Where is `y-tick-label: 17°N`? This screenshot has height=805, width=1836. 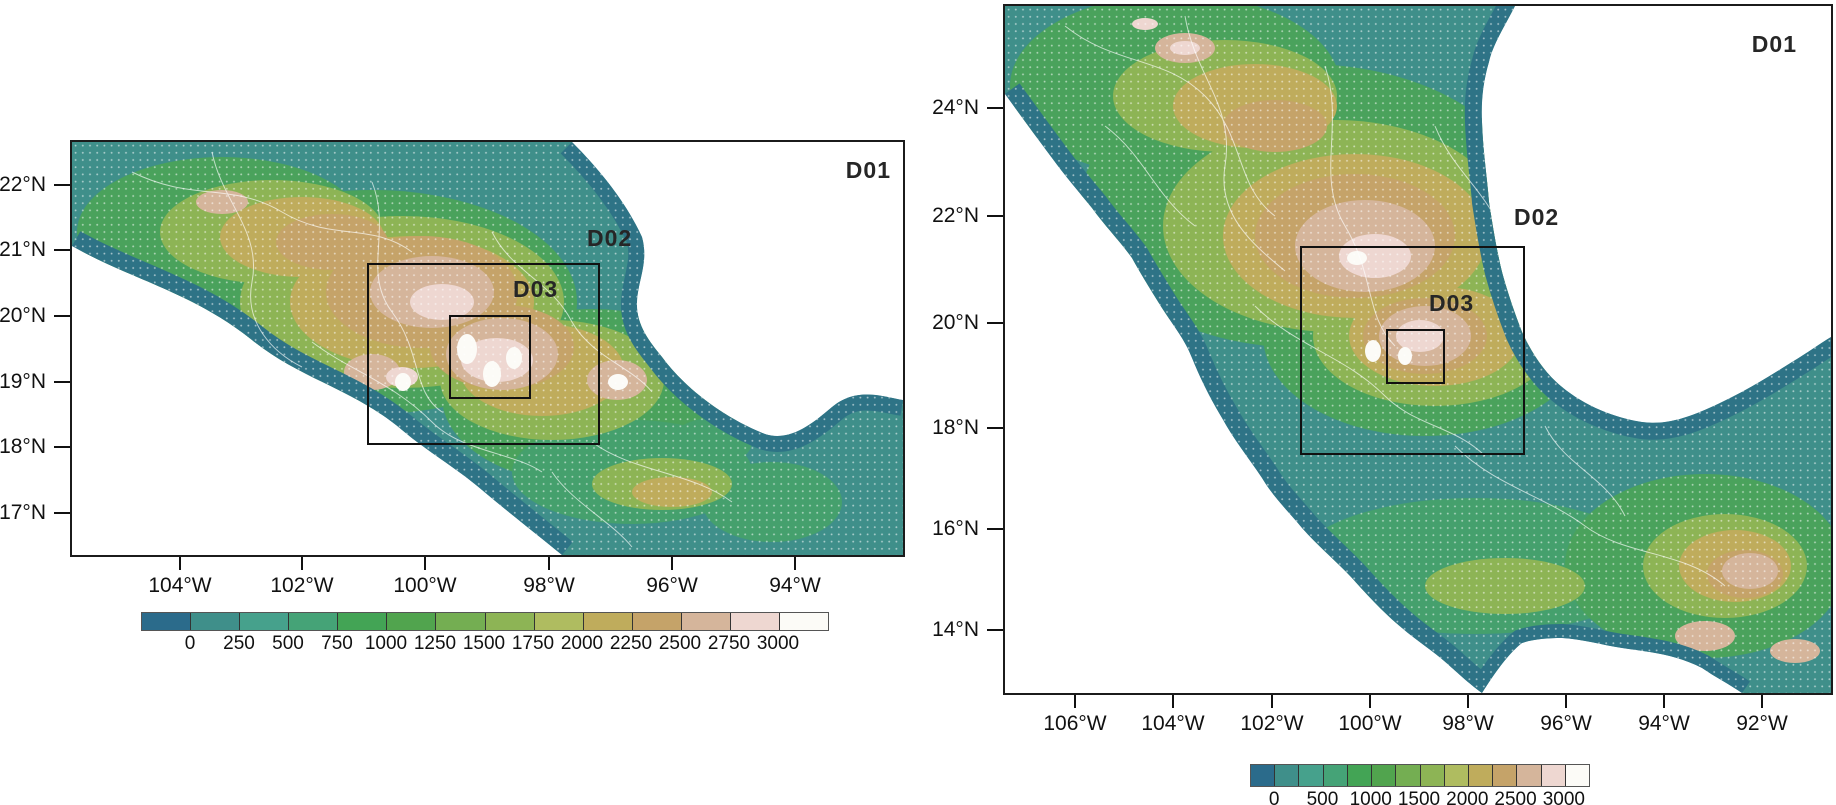
y-tick-label: 17°N is located at coordinates (23, 512).